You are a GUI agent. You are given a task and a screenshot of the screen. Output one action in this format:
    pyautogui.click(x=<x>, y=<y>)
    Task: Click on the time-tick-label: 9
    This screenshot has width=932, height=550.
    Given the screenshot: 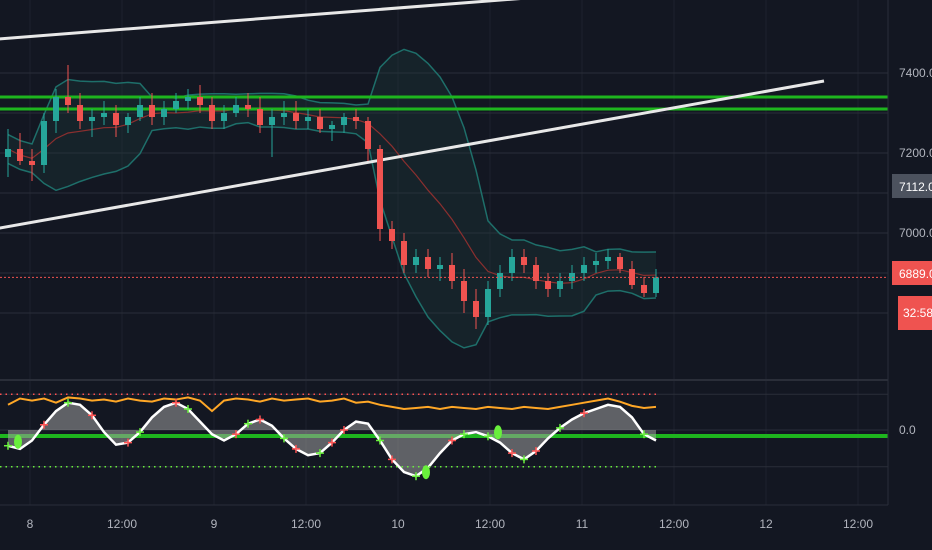 What is the action you would take?
    pyautogui.click(x=214, y=524)
    